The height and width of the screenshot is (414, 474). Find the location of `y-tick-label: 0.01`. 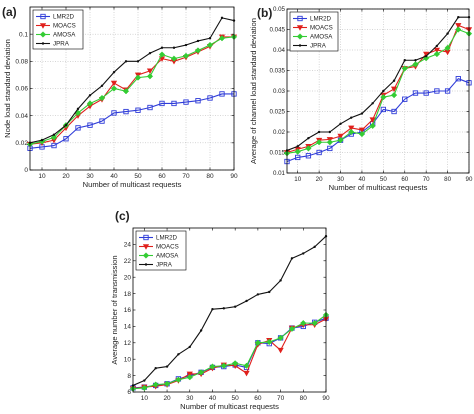

y-tick-label: 0.01 is located at coordinates (279, 173).